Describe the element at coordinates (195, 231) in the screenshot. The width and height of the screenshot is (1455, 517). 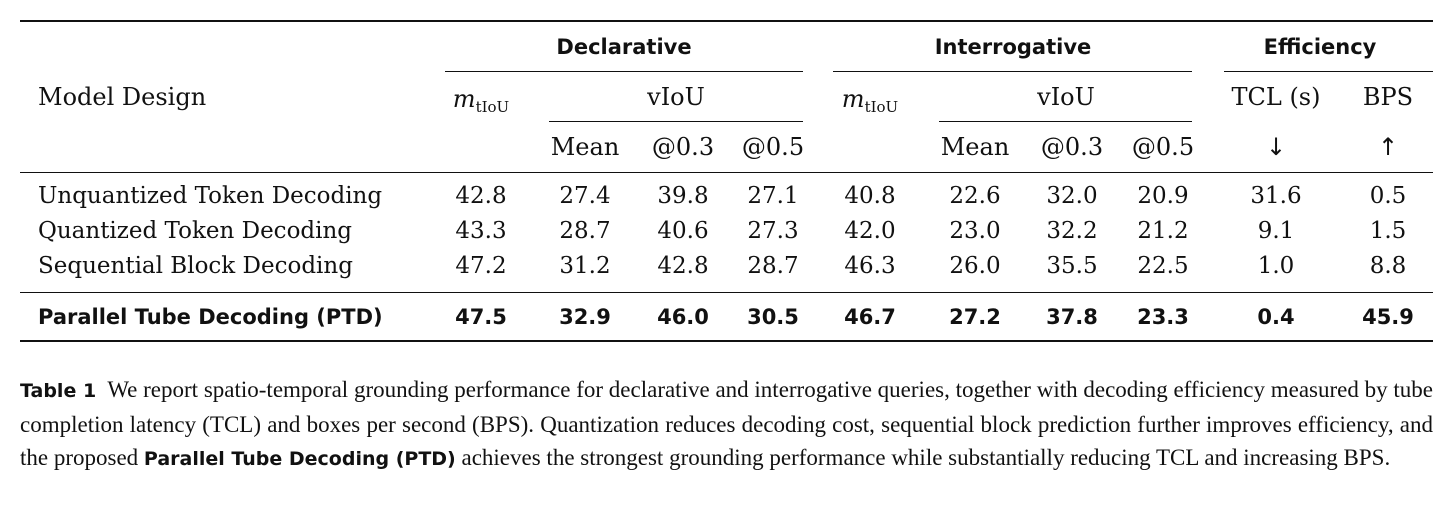
I see `row-name: Quantized Token Decoding` at that location.